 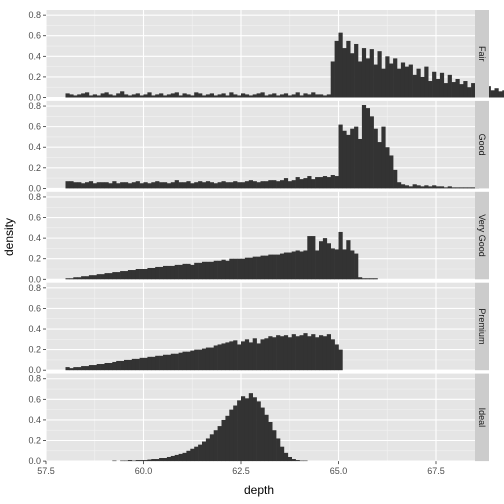 What do you see at coordinates (482, 54) in the screenshot?
I see `facet-strip-label: Fair` at bounding box center [482, 54].